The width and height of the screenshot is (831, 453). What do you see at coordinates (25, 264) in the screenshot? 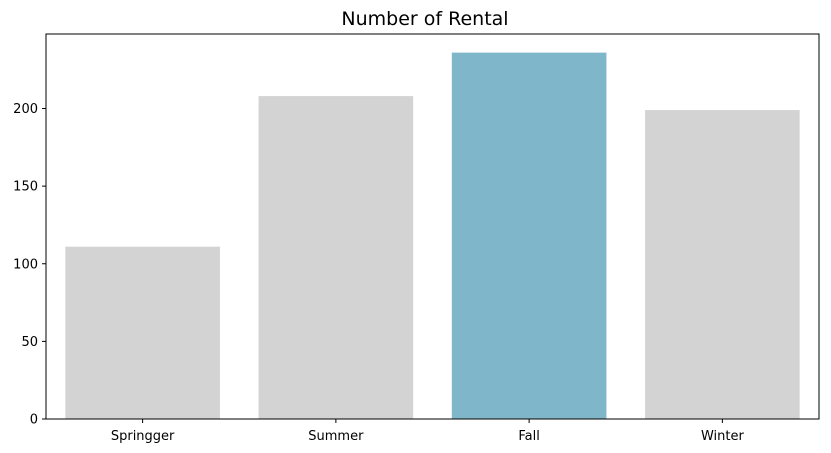
I see `y-tick-label: 100` at bounding box center [25, 264].